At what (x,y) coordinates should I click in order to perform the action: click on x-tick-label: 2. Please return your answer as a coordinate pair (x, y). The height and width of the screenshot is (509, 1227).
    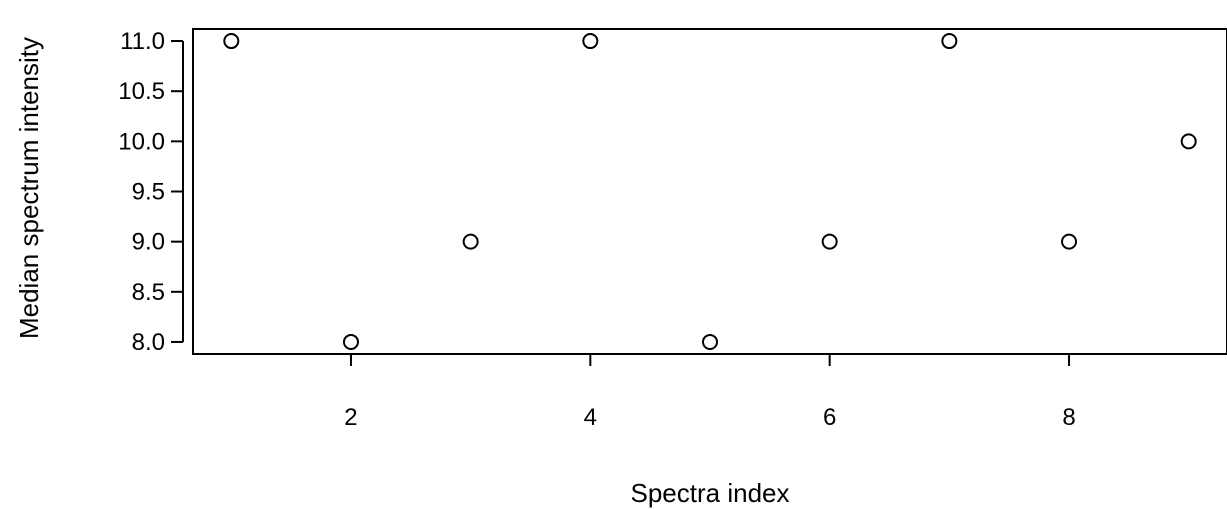
    Looking at the image, I should click on (350, 417).